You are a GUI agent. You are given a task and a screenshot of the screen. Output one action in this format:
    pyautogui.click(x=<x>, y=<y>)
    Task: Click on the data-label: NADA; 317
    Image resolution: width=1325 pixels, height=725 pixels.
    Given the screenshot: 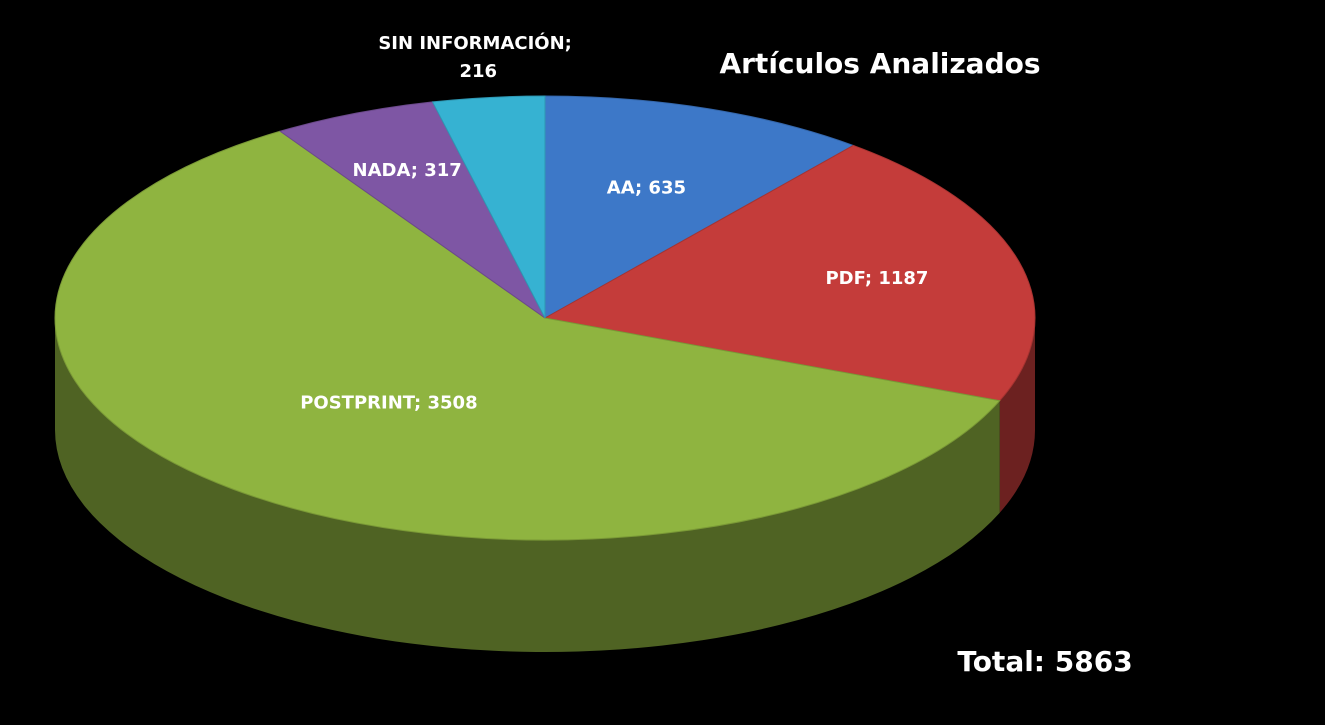 What is the action you would take?
    pyautogui.click(x=407, y=170)
    